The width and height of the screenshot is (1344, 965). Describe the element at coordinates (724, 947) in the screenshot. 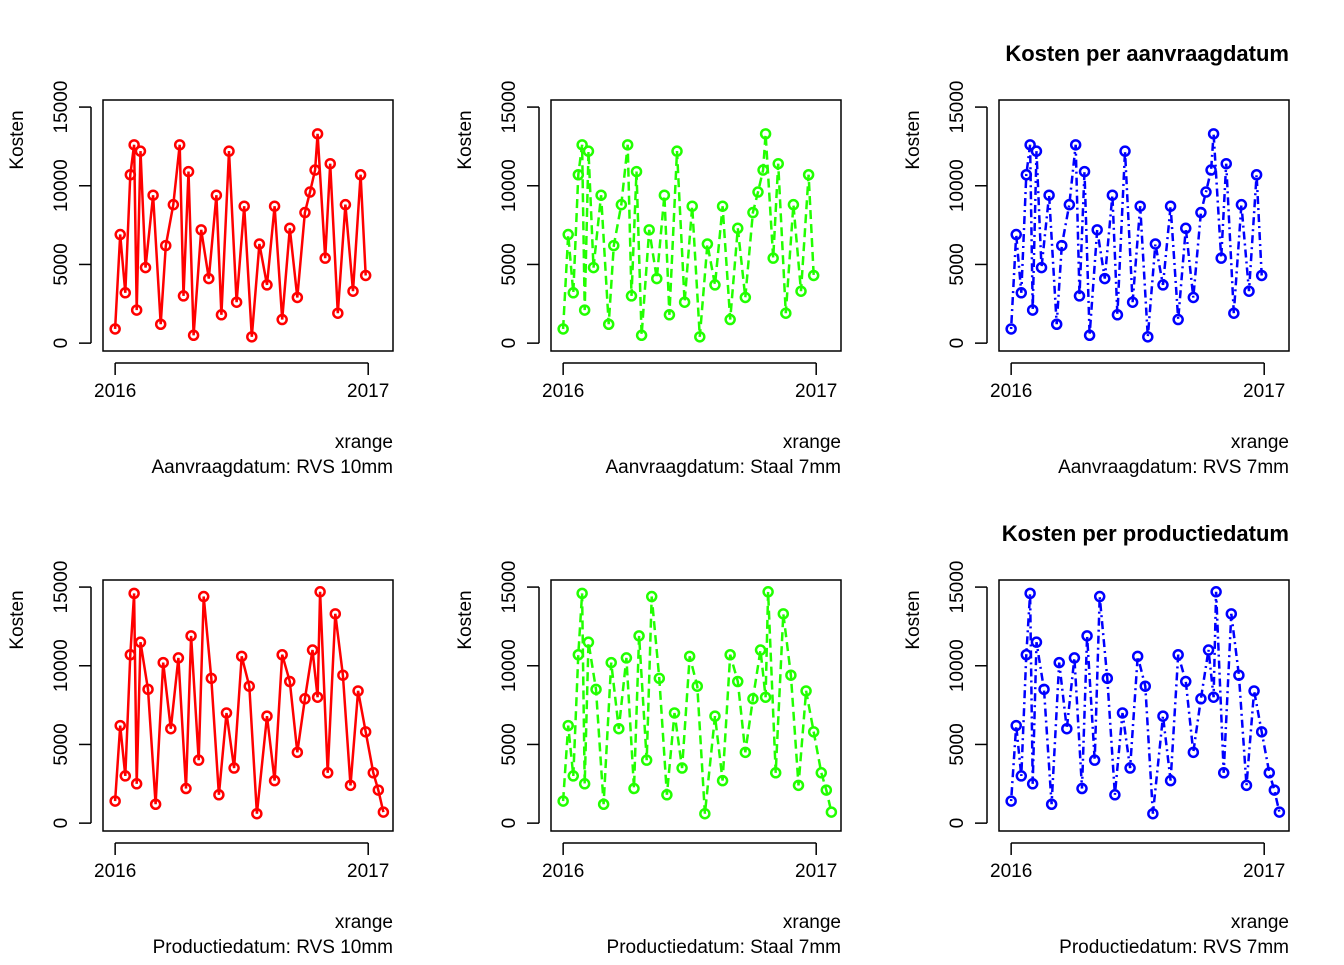

I see `panel-subtitle: Productiedatum: Staal 7mm` at that location.